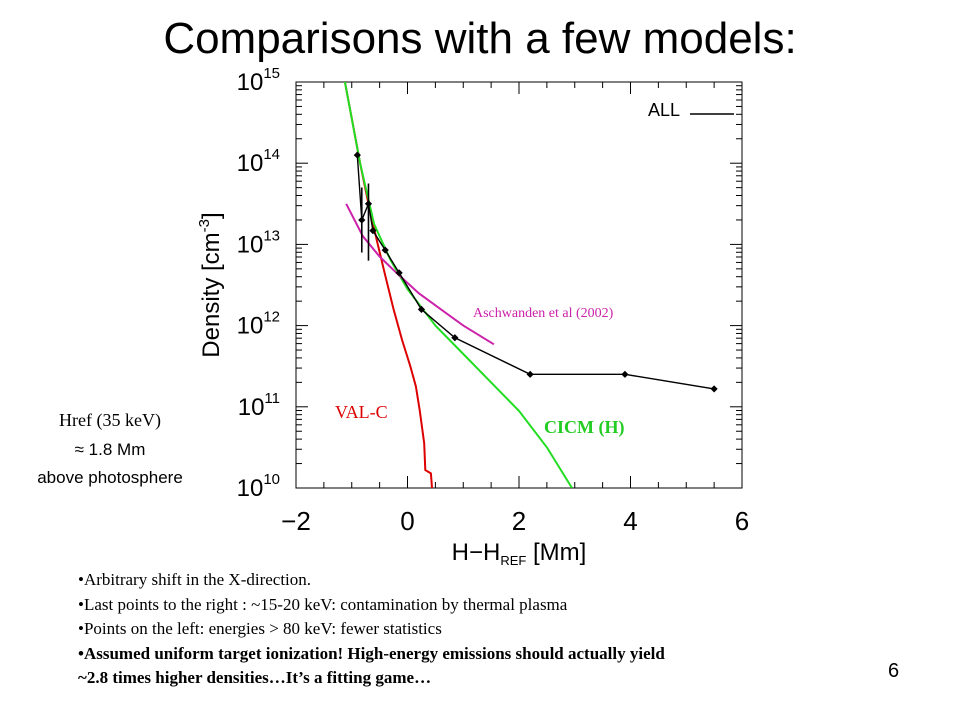  Describe the element at coordinates (742, 521) in the screenshot. I see `x-tick-label: 6` at that location.